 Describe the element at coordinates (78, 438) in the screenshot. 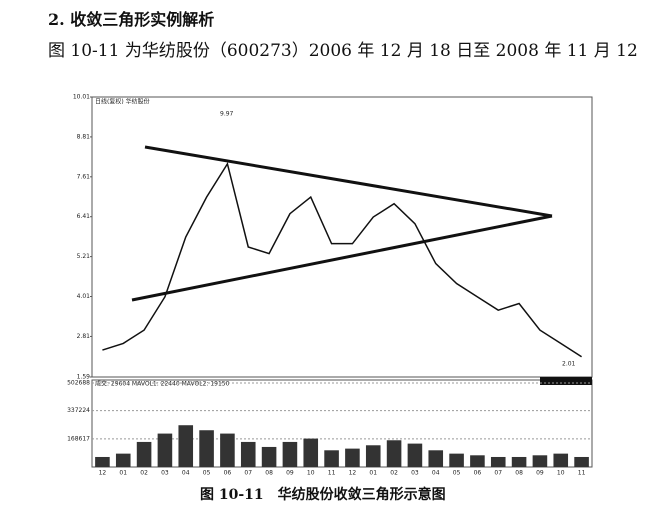

I see `volume-tick-label: 168617` at that location.